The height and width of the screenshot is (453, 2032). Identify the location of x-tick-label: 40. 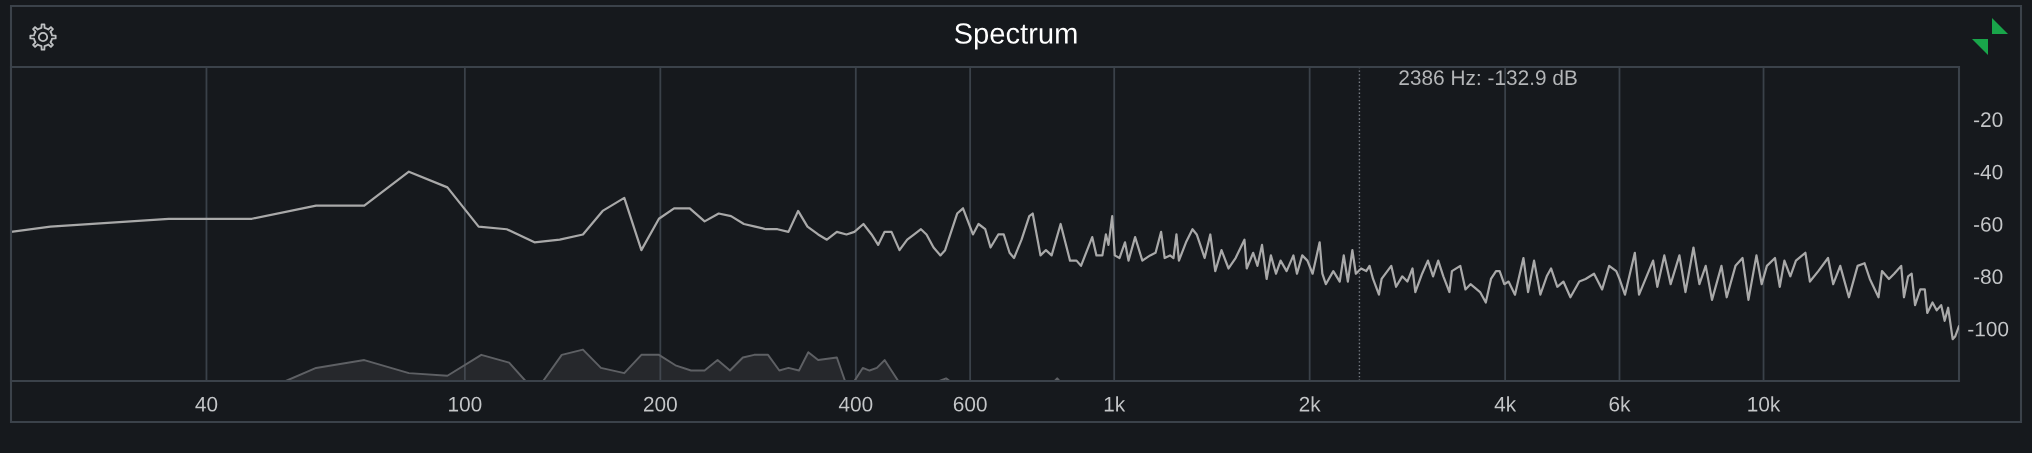
(206, 404).